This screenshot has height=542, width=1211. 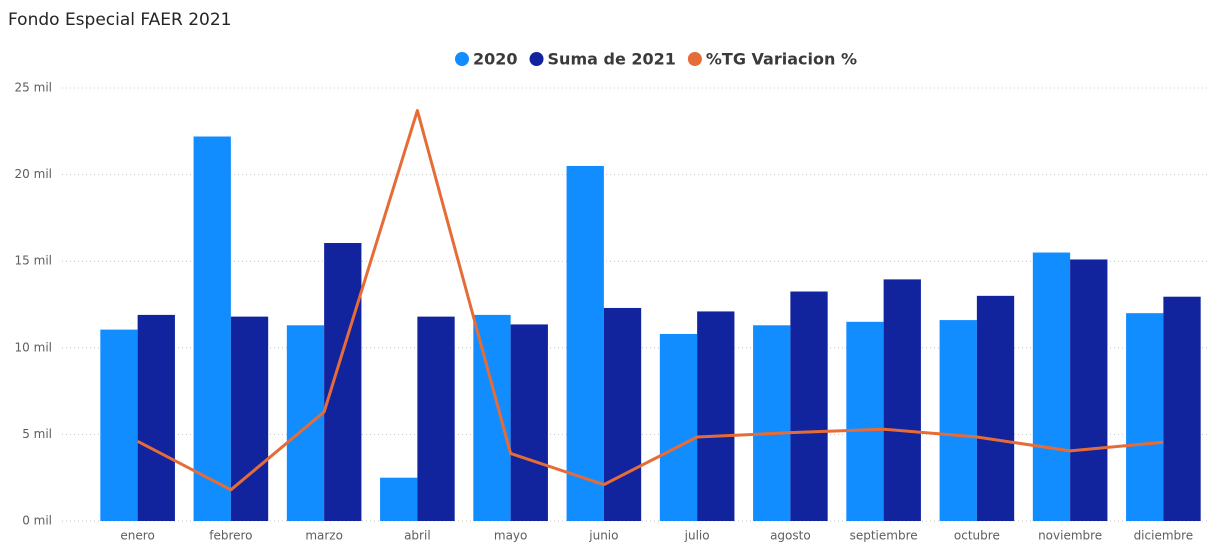 I want to click on x-tick-label: julio, so click(x=697, y=535).